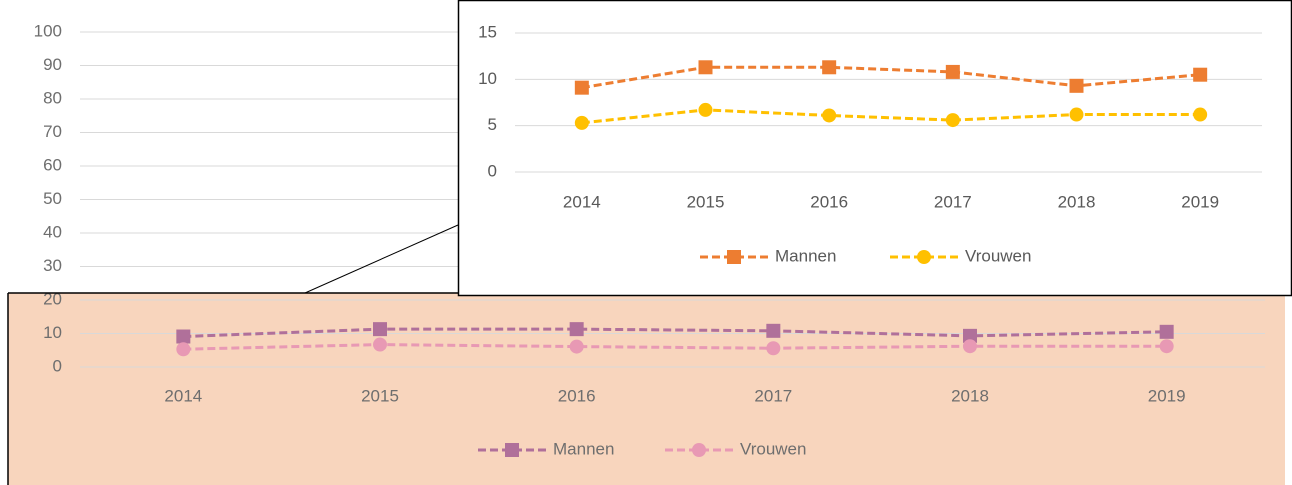  What do you see at coordinates (52, 97) in the screenshot?
I see `y-tick-label: 80` at bounding box center [52, 97].